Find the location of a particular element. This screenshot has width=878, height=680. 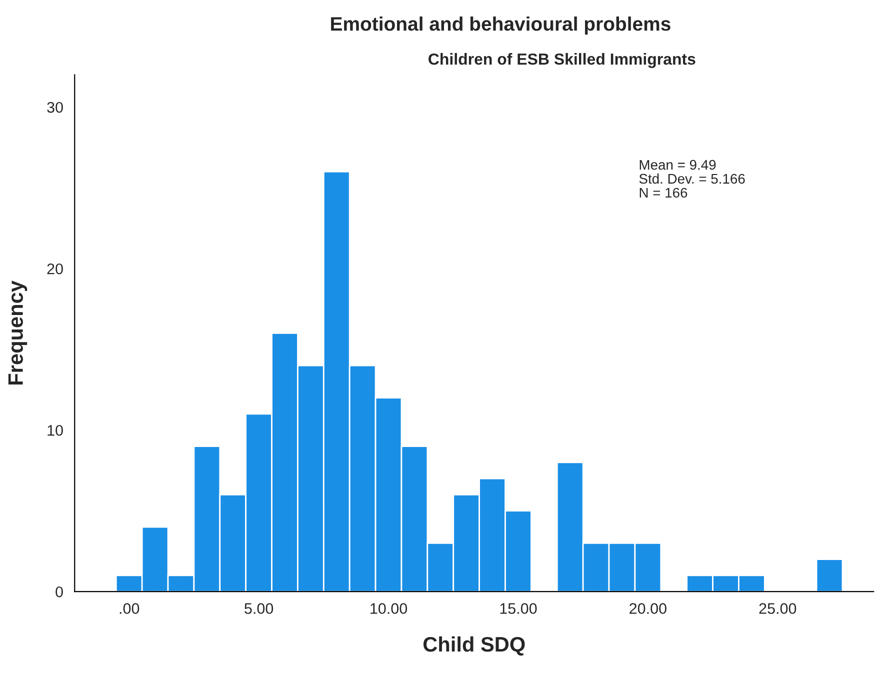

annotation: Std. Dev. = 5.166 is located at coordinates (692, 179).